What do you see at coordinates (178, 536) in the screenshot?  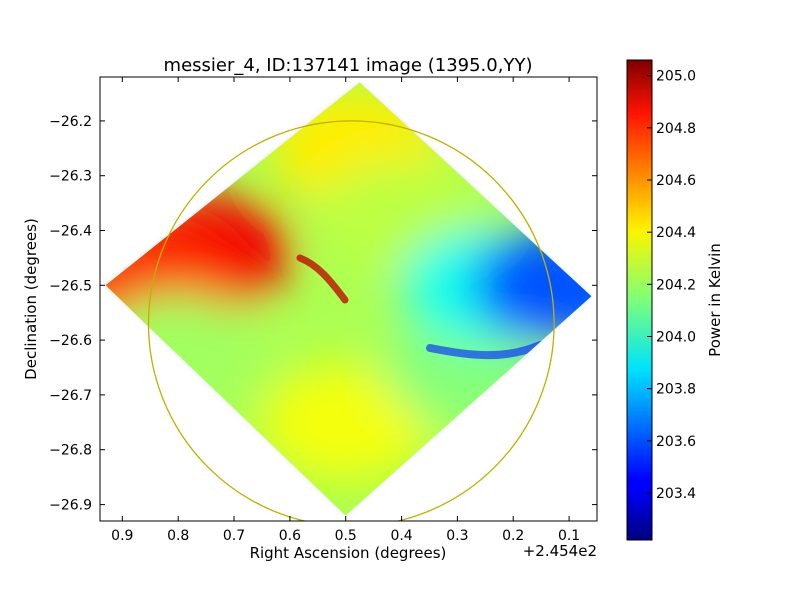 I see `x-tick-label: 0.8` at bounding box center [178, 536].